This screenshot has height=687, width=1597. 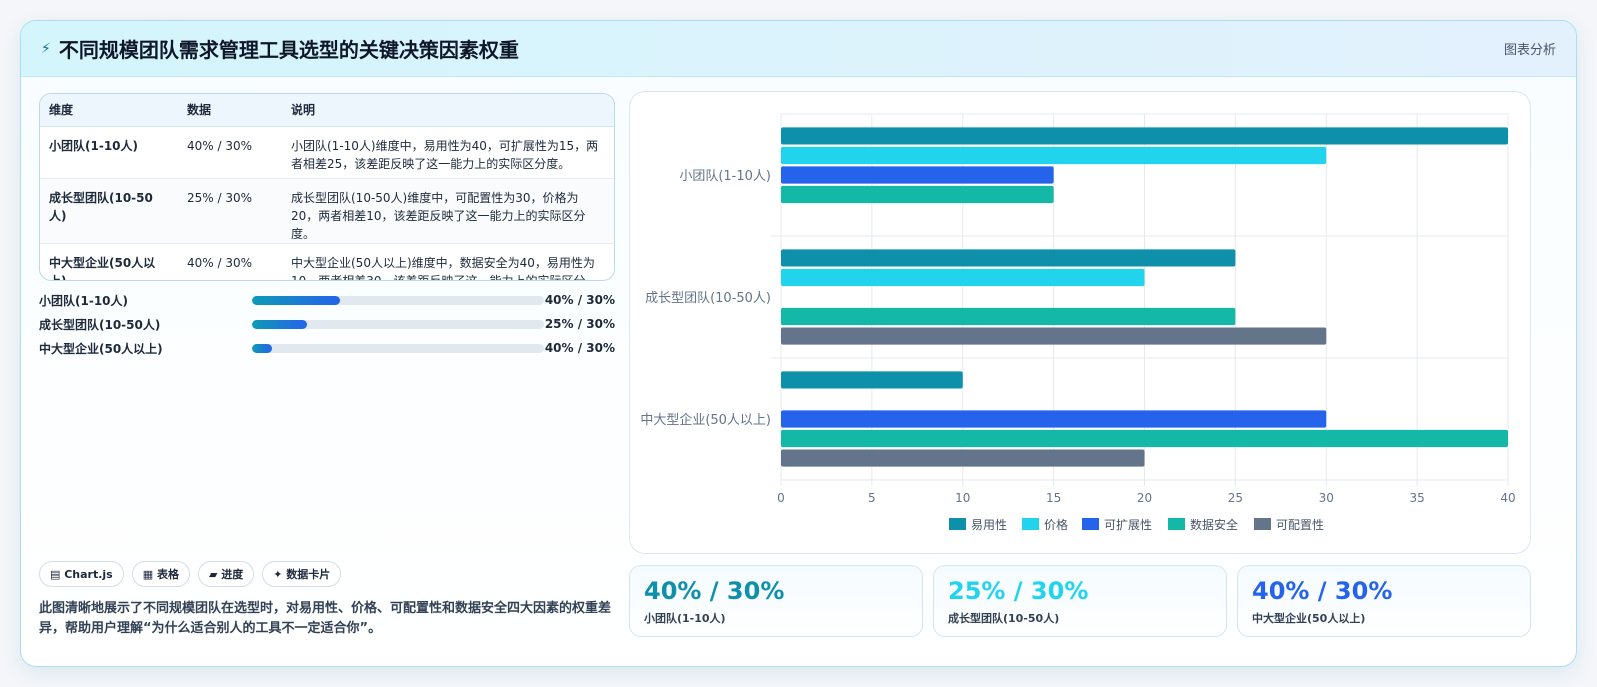 I want to click on table-header-row: 维度 数据 说明, so click(x=327, y=110).